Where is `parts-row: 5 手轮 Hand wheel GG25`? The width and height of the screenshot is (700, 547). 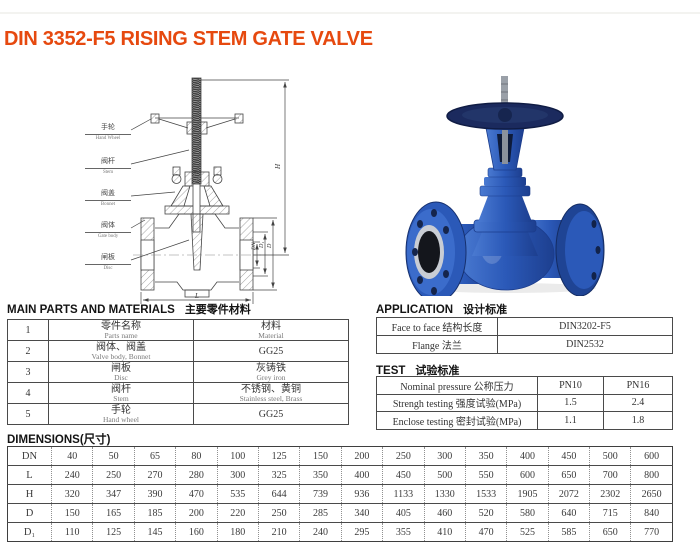
parts-row: 5 手轮 Hand wheel GG25 is located at coordinates (178, 414).